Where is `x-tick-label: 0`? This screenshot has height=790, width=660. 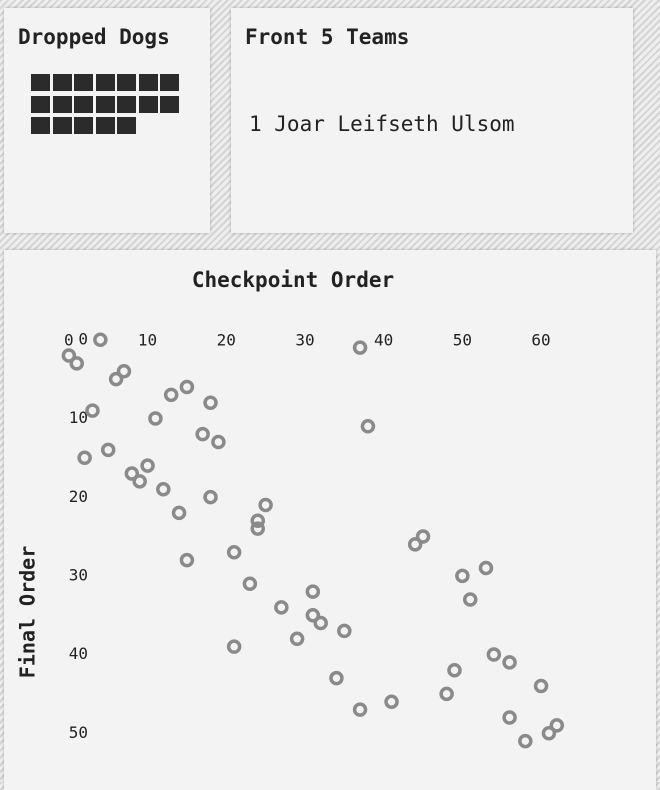 x-tick-label: 0 is located at coordinates (69, 340).